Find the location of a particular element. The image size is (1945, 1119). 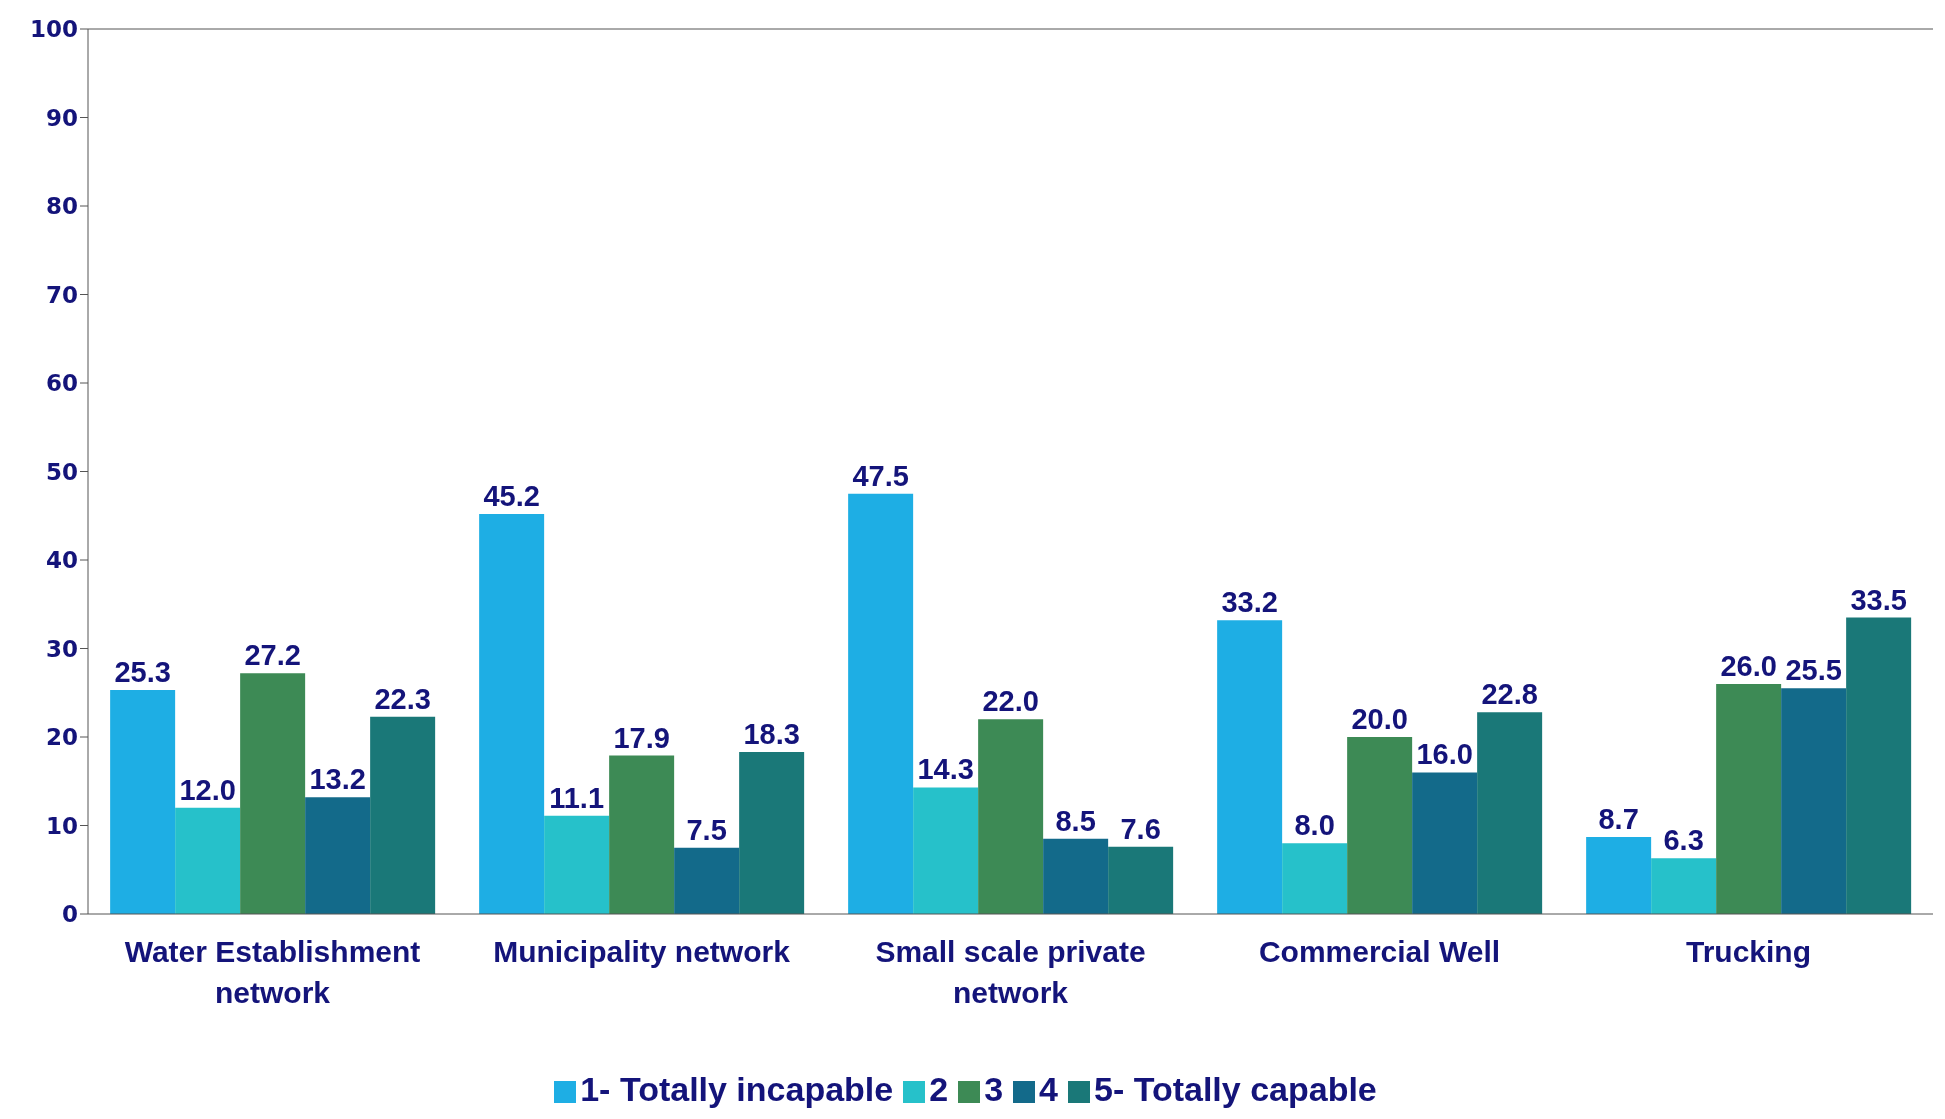

data-label: 26.0 is located at coordinates (1748, 665).